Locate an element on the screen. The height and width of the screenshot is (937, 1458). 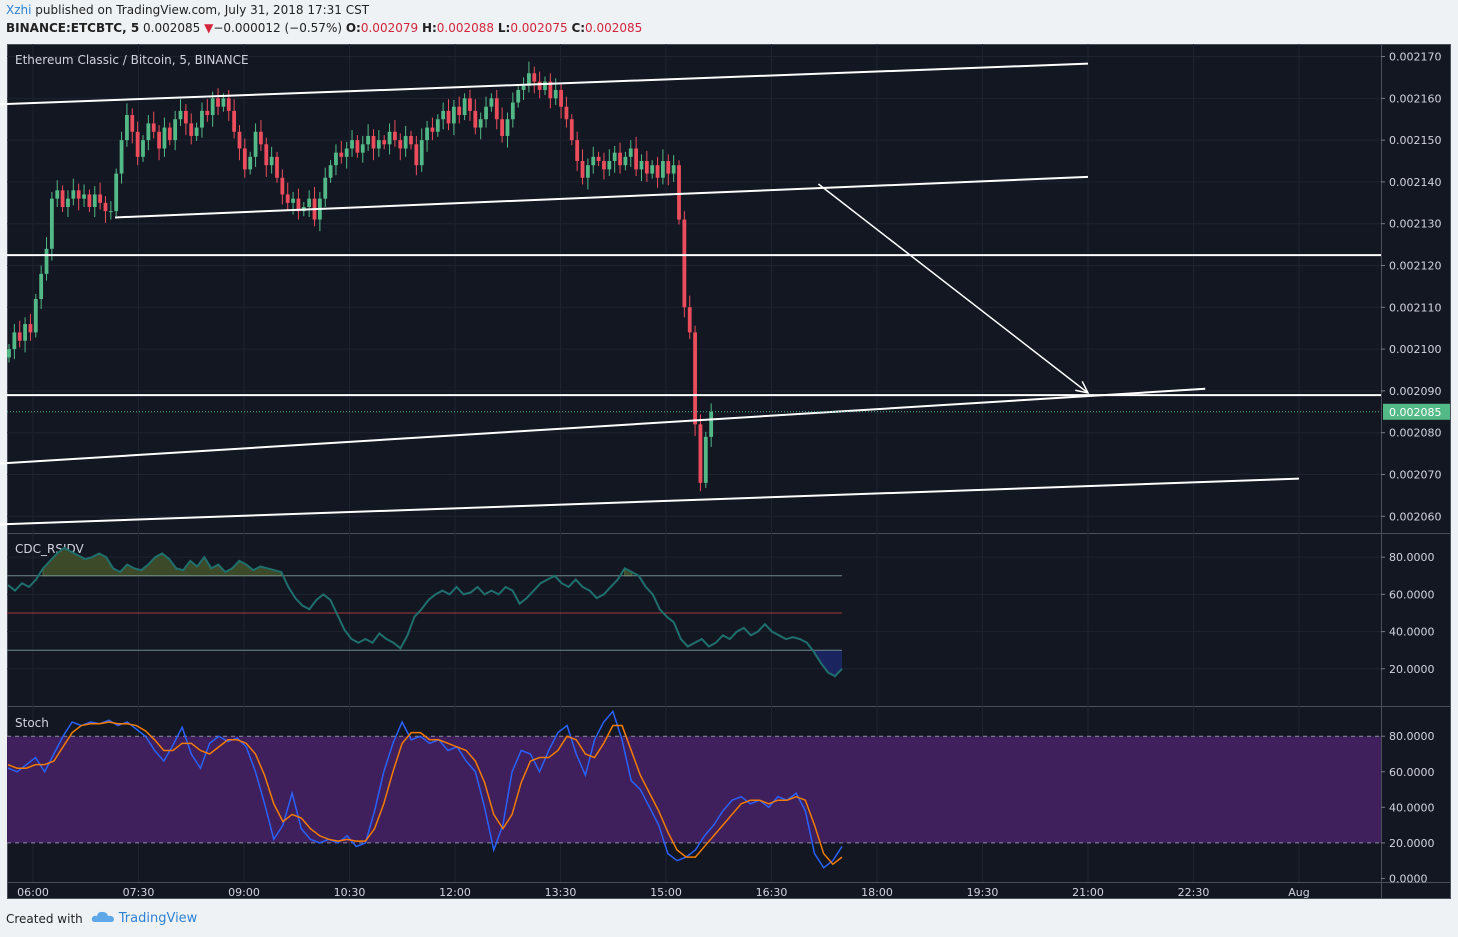
change-down-icon: ▼ is located at coordinates (209, 28).